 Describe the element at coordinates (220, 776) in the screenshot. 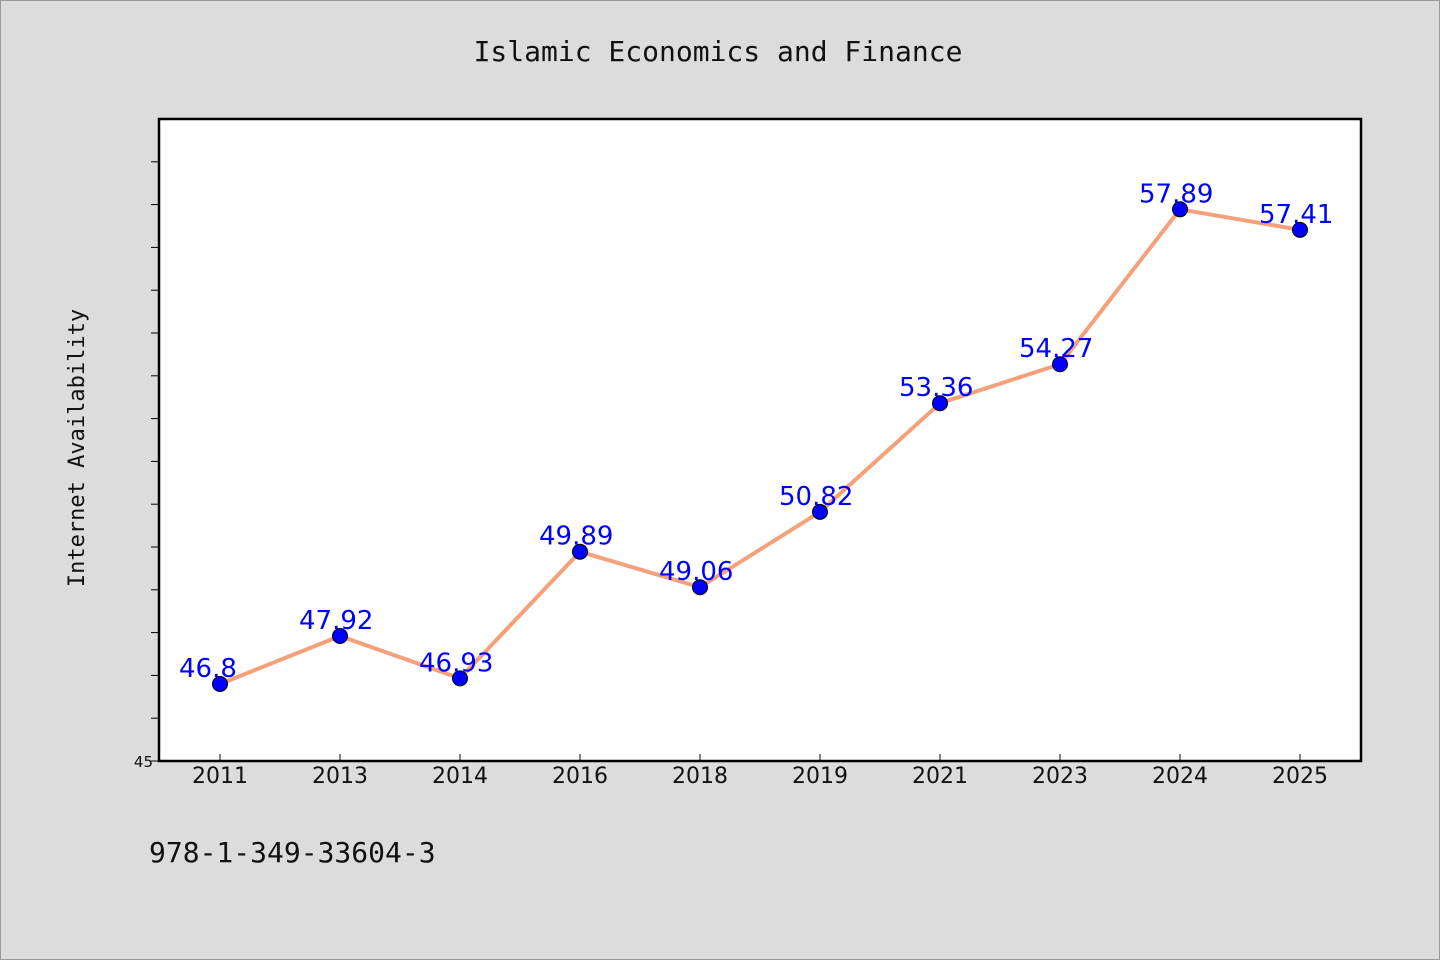

I see `x-tick-label: 2011` at that location.